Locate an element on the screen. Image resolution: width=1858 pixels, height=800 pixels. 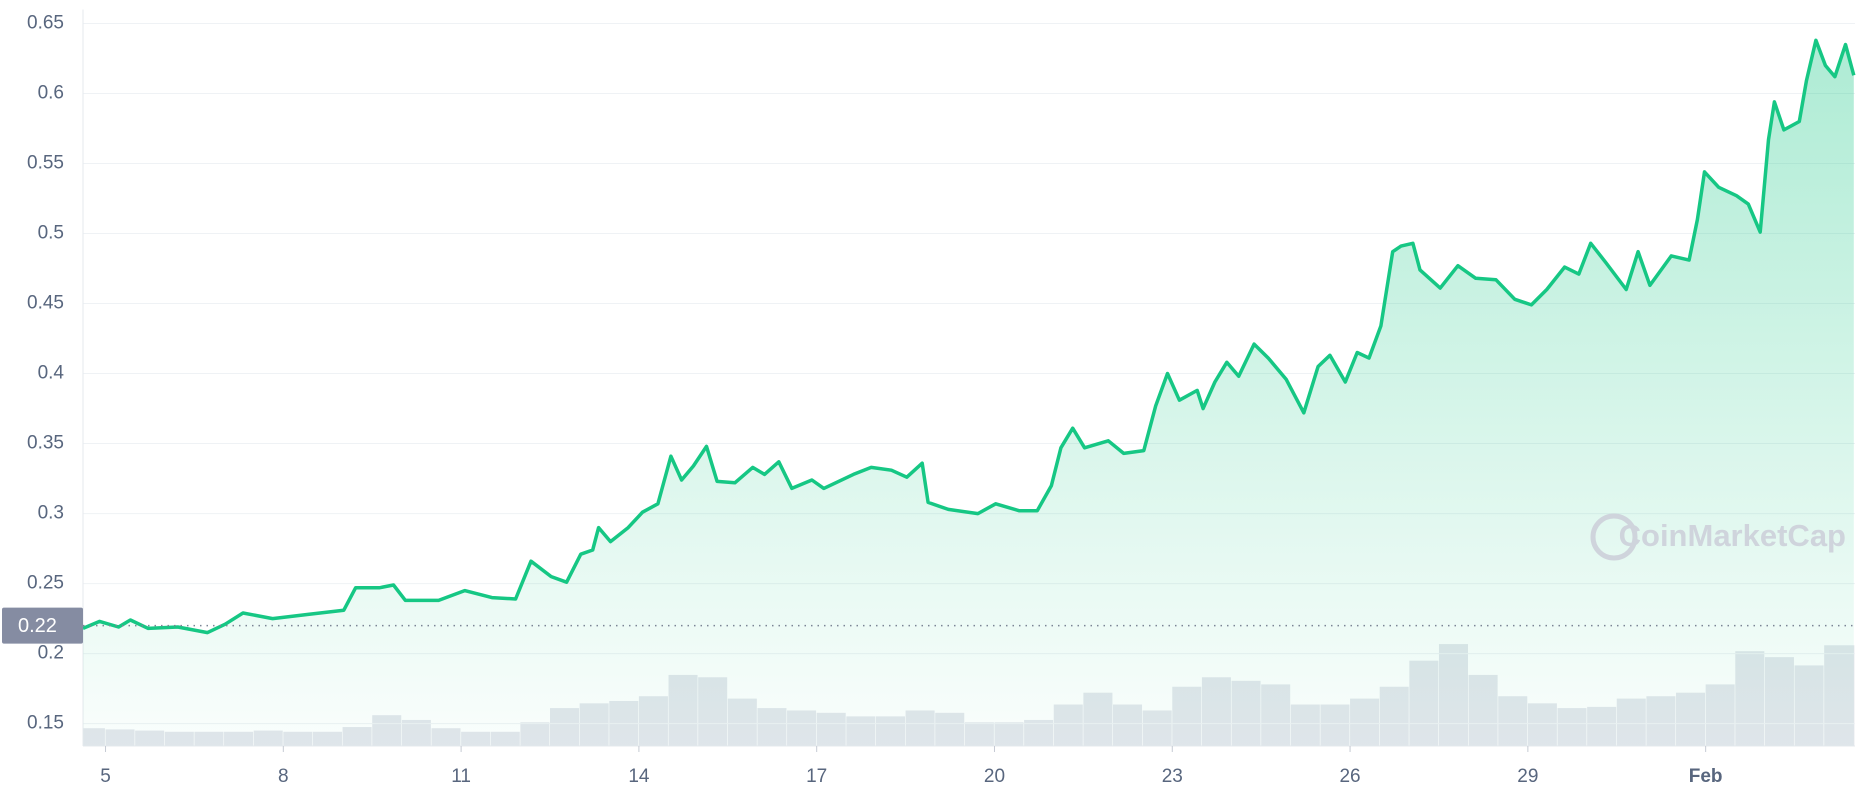
reference-label-box is located at coordinates (42, 625).